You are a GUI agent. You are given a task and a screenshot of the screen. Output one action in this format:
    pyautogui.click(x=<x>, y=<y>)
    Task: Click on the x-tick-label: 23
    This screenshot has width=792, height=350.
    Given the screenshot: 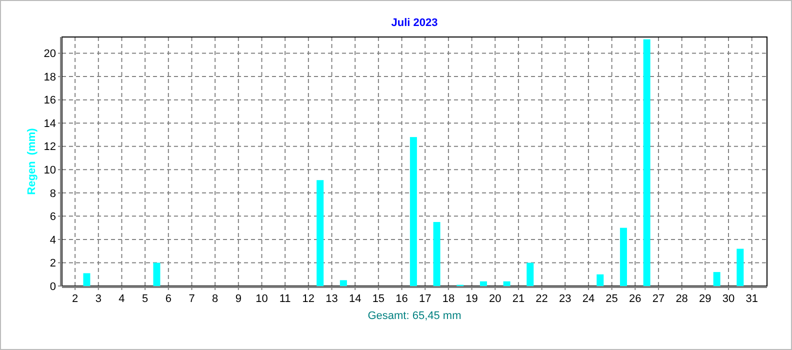 What is the action you would take?
    pyautogui.click(x=565, y=299)
    